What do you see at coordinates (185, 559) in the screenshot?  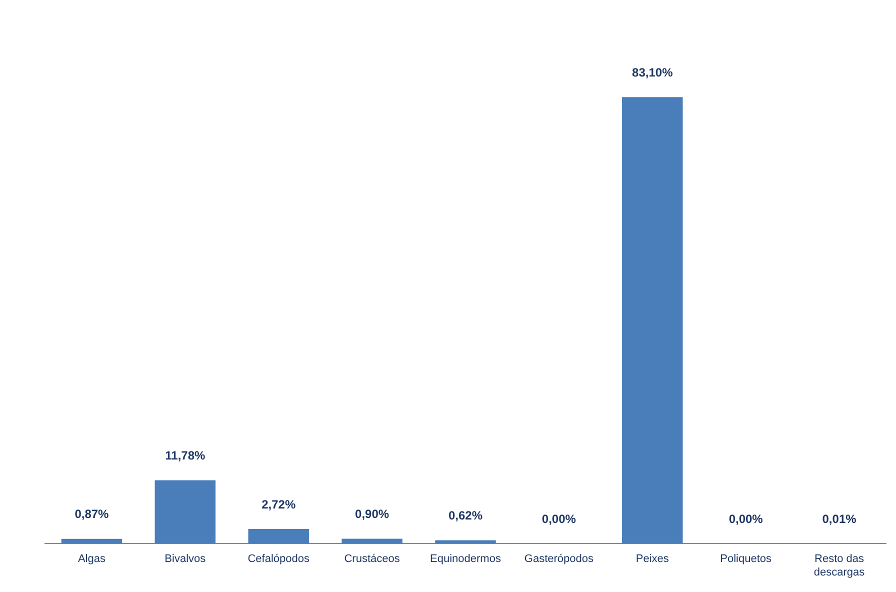 I see `x-tick-label: Bivalvos` at bounding box center [185, 559].